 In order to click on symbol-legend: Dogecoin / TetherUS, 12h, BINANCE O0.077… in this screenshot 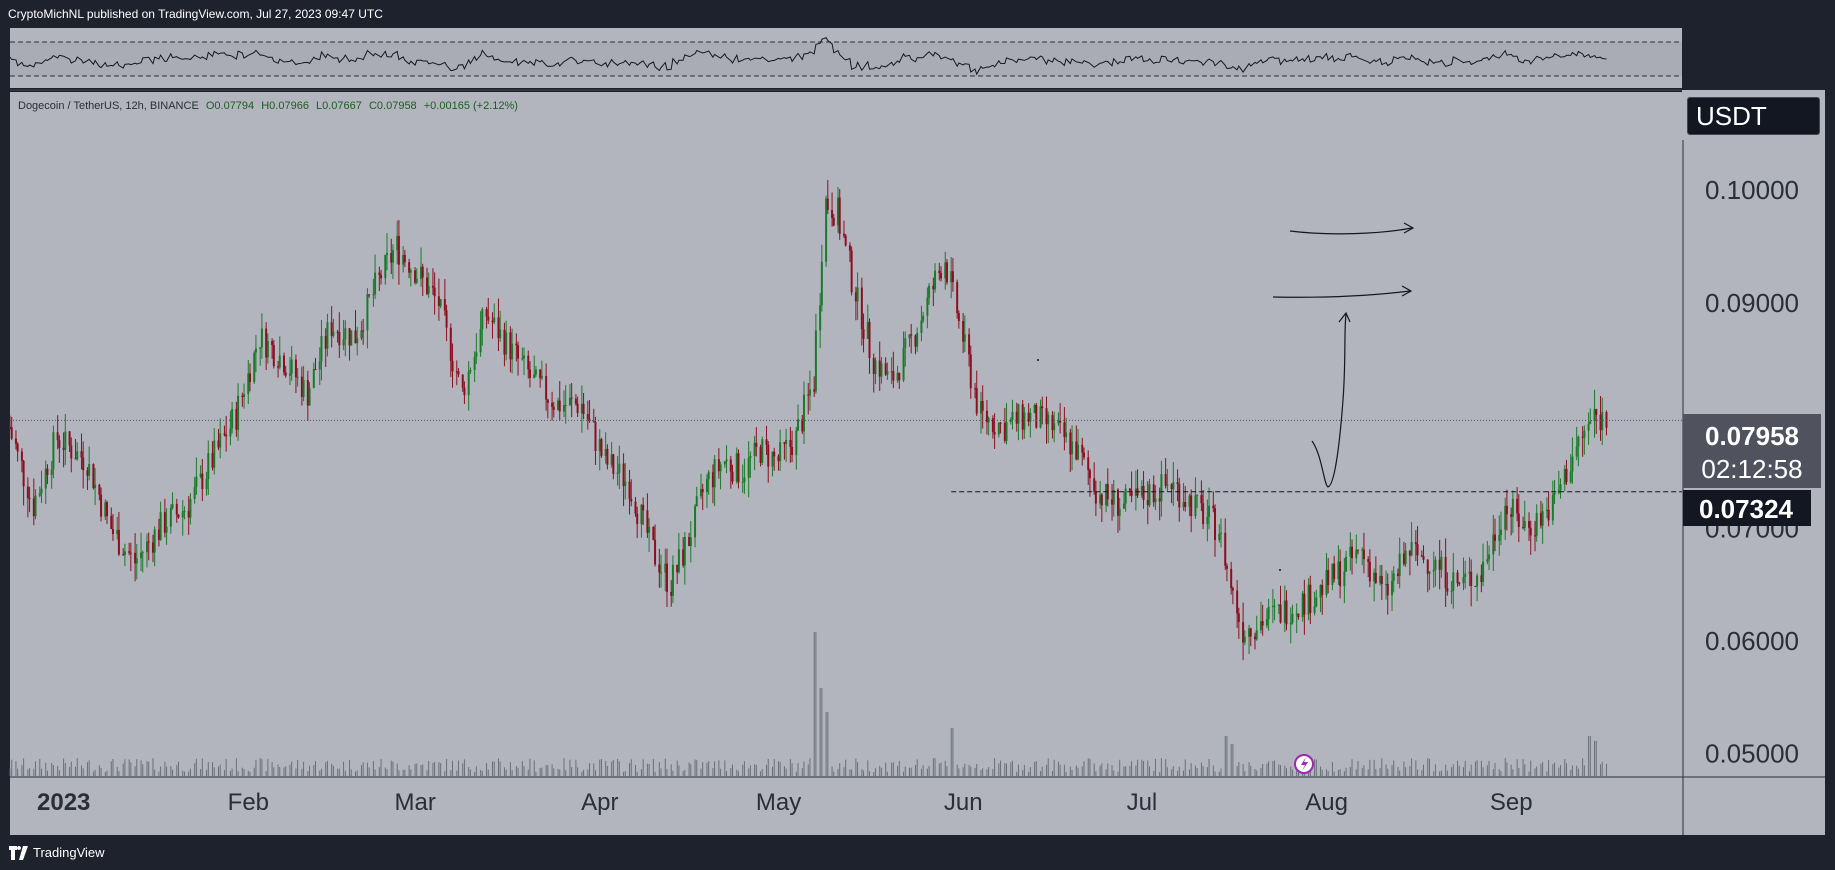, I will do `click(268, 106)`.